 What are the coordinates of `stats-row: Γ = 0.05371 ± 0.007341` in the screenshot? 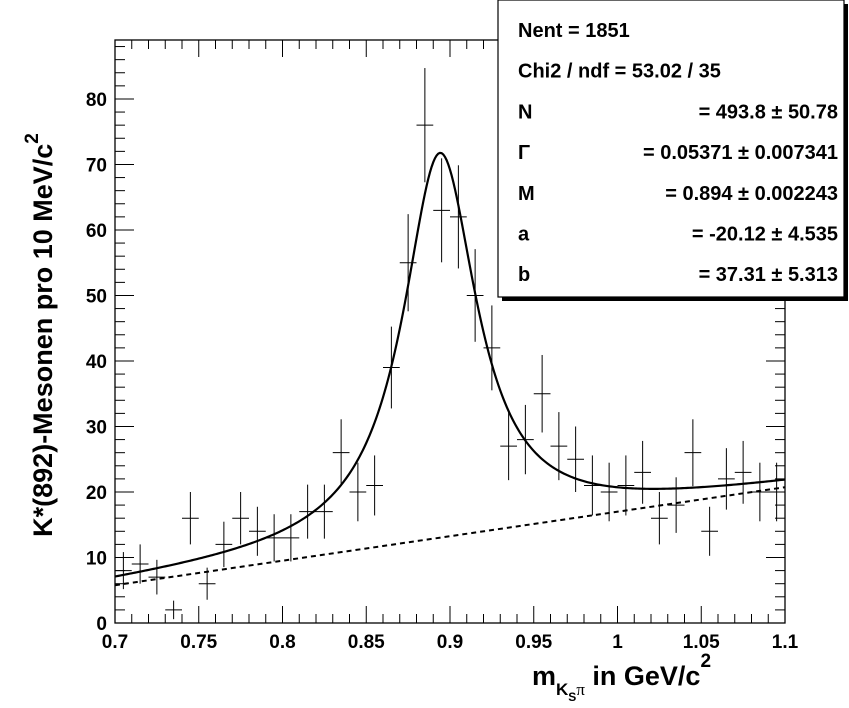 It's located at (678, 153).